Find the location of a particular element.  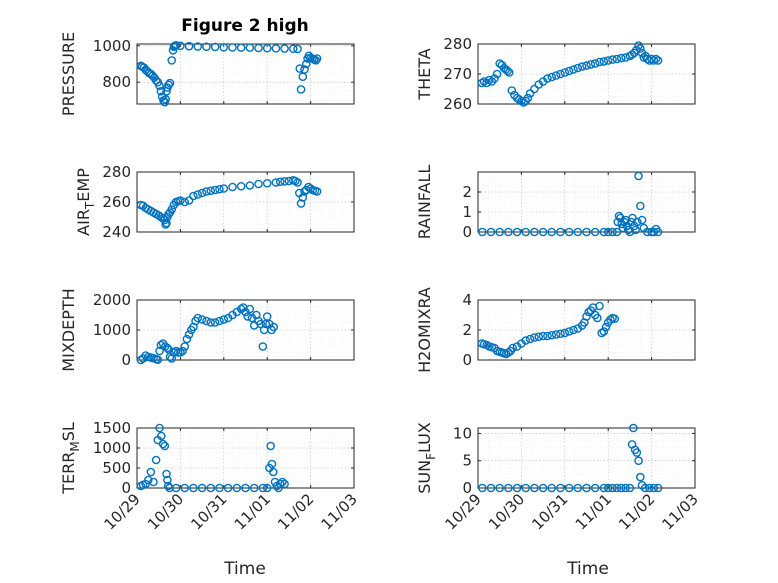

y-tick-label: 260 is located at coordinates (457, 104).